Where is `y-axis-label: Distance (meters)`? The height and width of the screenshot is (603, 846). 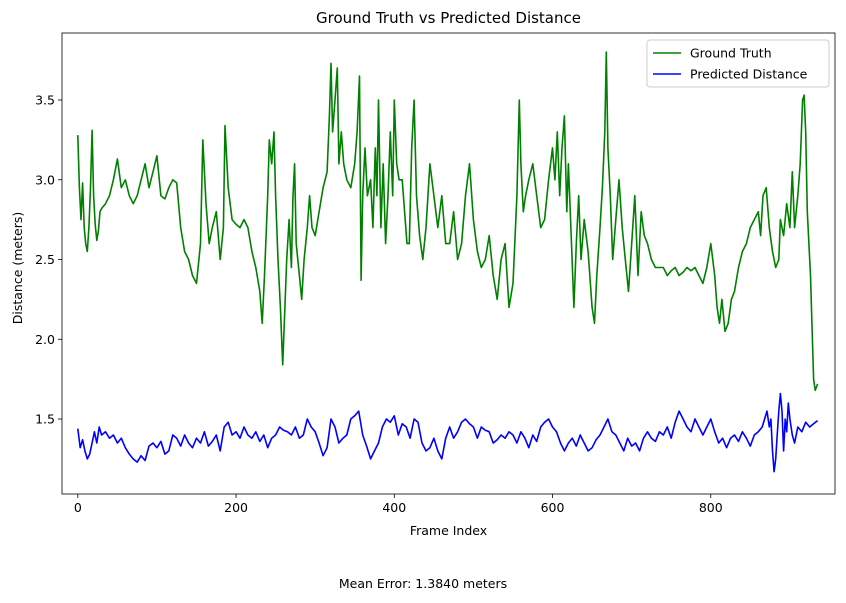 y-axis-label: Distance (meters) is located at coordinates (17, 268).